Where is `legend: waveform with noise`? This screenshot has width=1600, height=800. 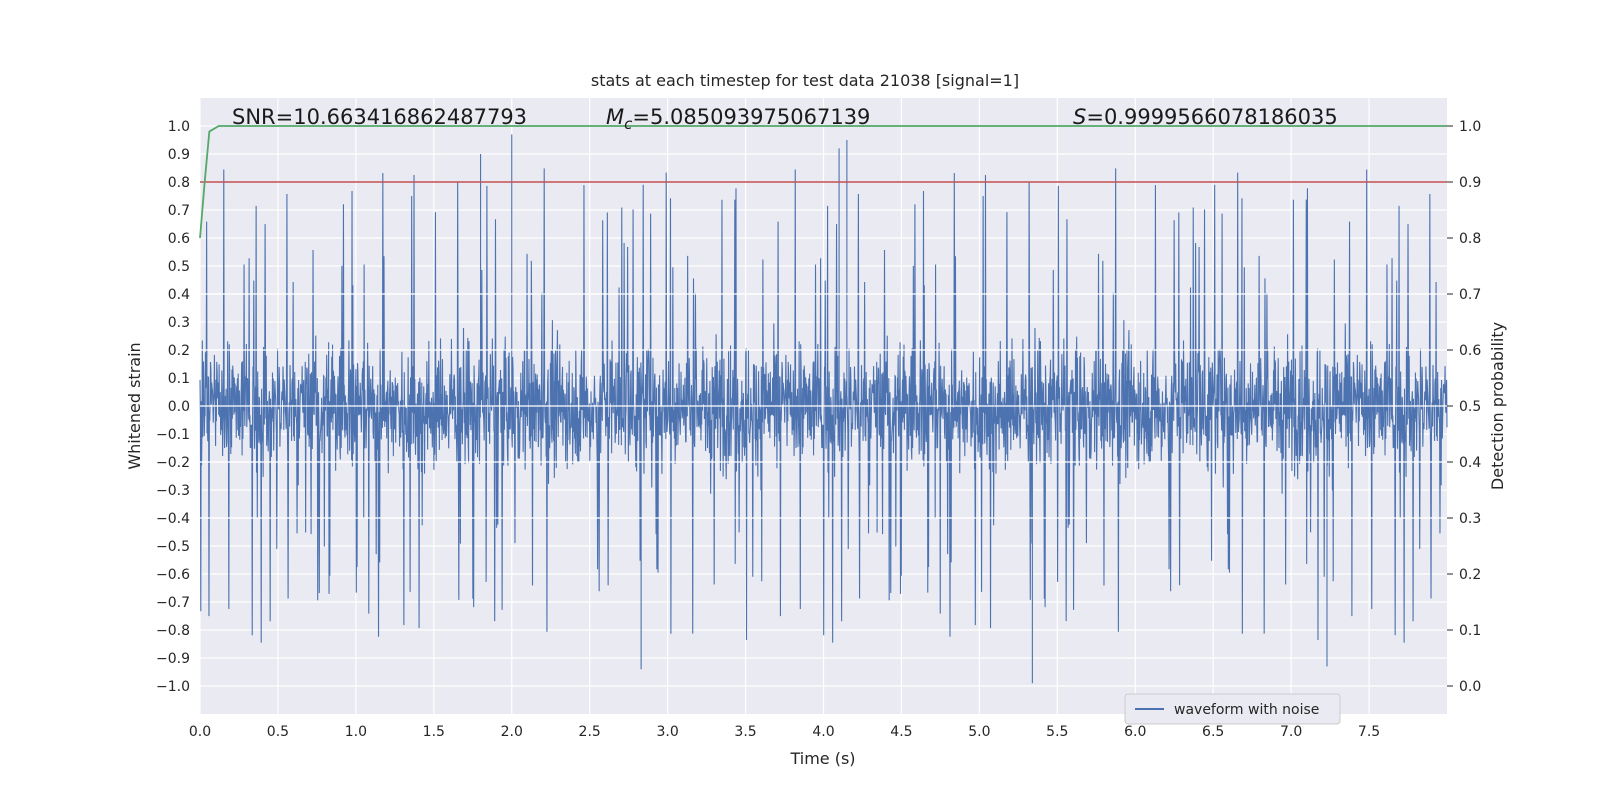 legend: waveform with noise is located at coordinates (1232, 709).